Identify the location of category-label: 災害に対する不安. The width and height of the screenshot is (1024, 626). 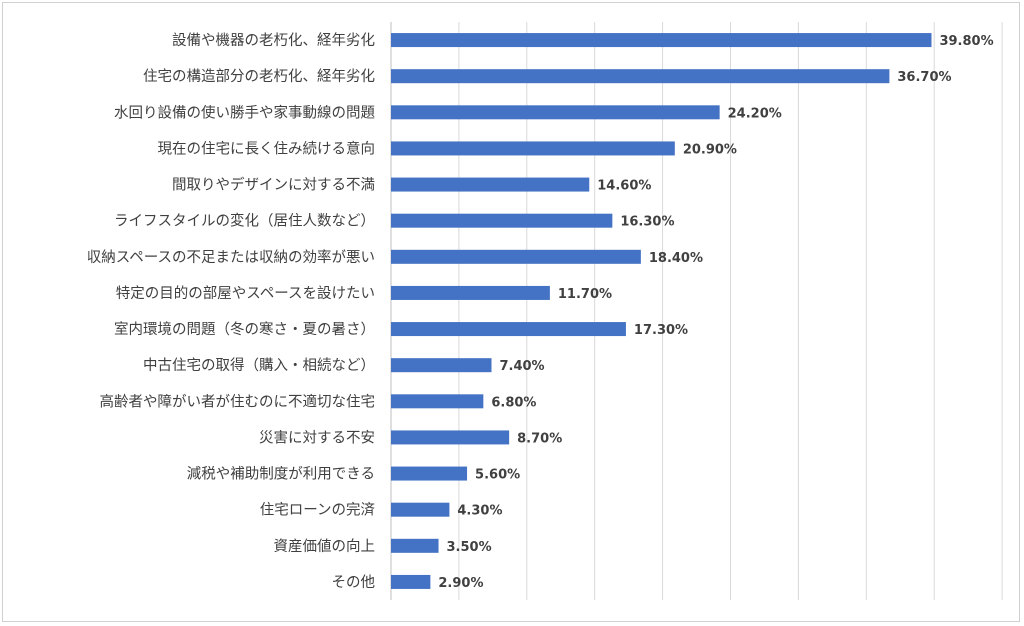
(317, 437).